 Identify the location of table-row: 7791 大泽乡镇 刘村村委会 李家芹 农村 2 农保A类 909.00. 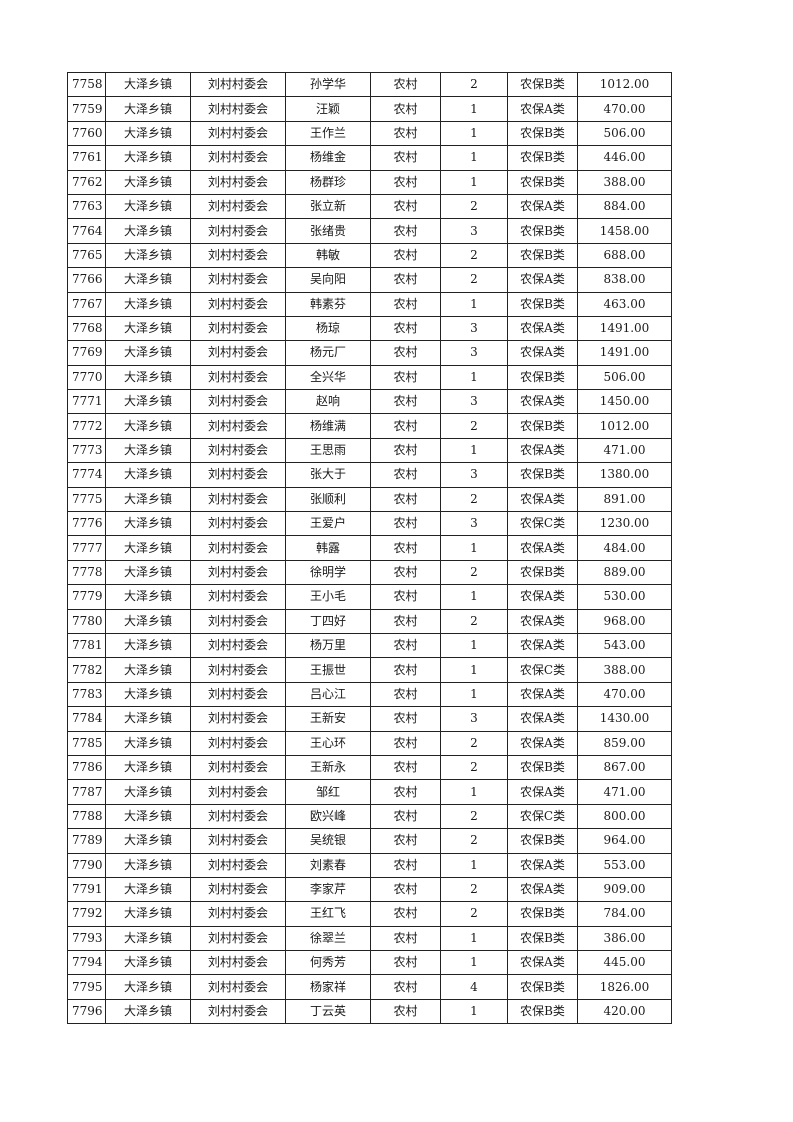
(369, 889).